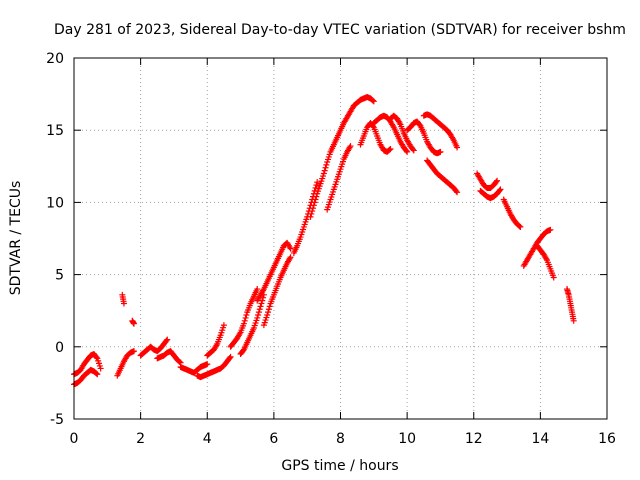 This screenshot has width=640, height=480. What do you see at coordinates (55, 59) in the screenshot?
I see `y-tick-label: 20` at bounding box center [55, 59].